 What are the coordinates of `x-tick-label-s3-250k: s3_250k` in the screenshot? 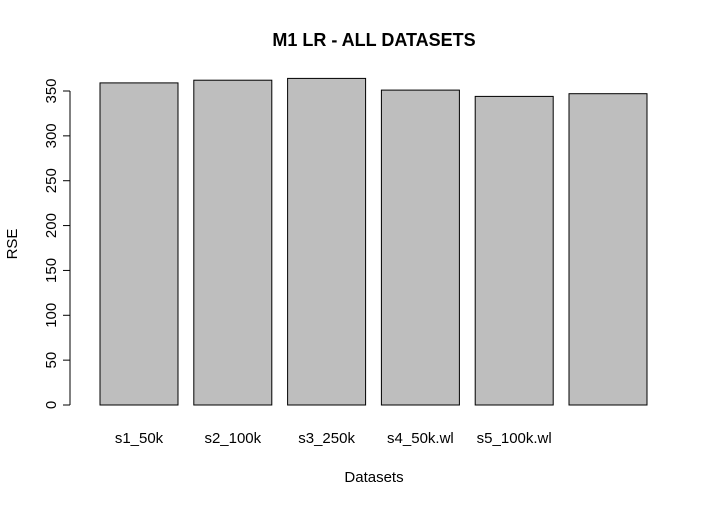 It's located at (326, 438).